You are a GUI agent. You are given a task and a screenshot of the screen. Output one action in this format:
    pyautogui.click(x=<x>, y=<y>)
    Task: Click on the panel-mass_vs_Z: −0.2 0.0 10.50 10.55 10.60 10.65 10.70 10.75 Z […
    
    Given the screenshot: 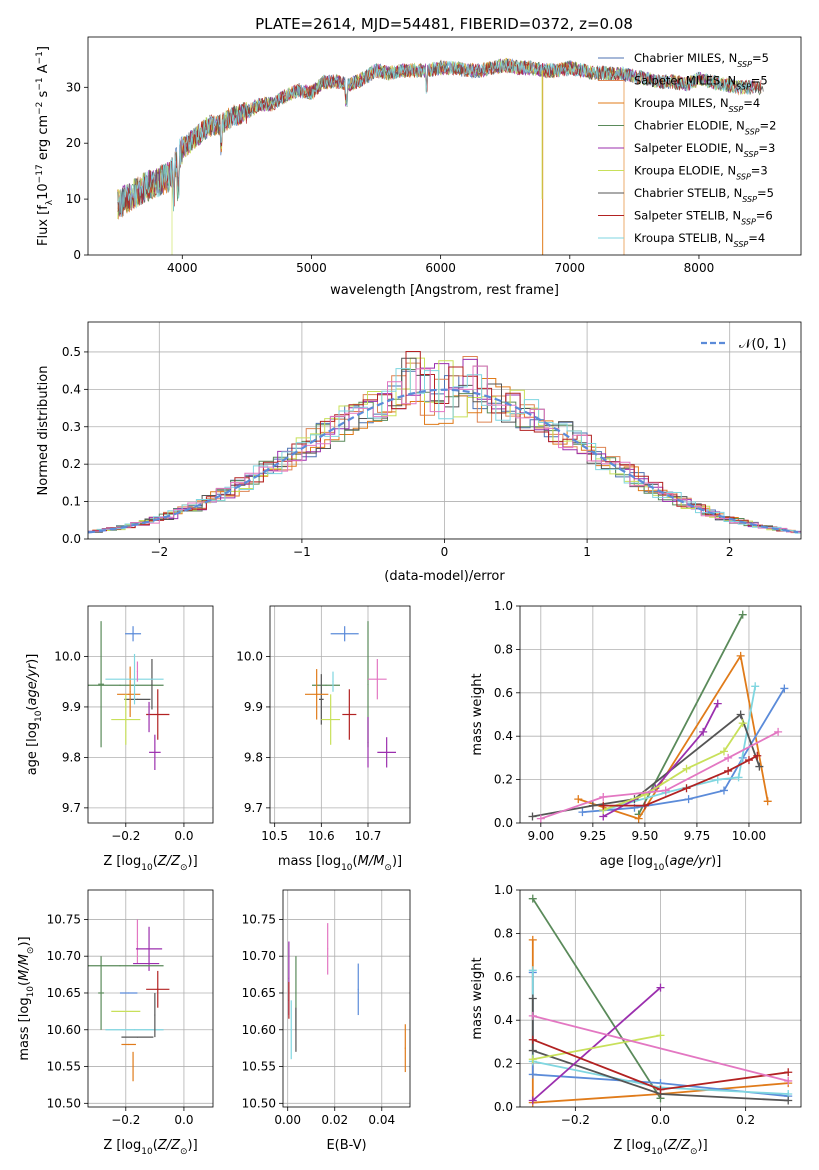 What is the action you would take?
    pyautogui.click(x=115, y=1023)
    